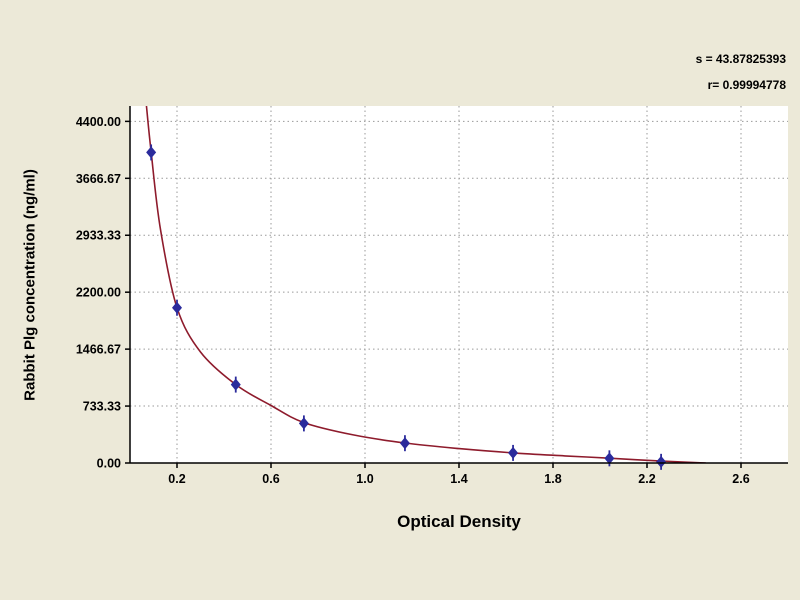 The width and height of the screenshot is (800, 600). I want to click on x-tick-label: 2.2, so click(646, 479).